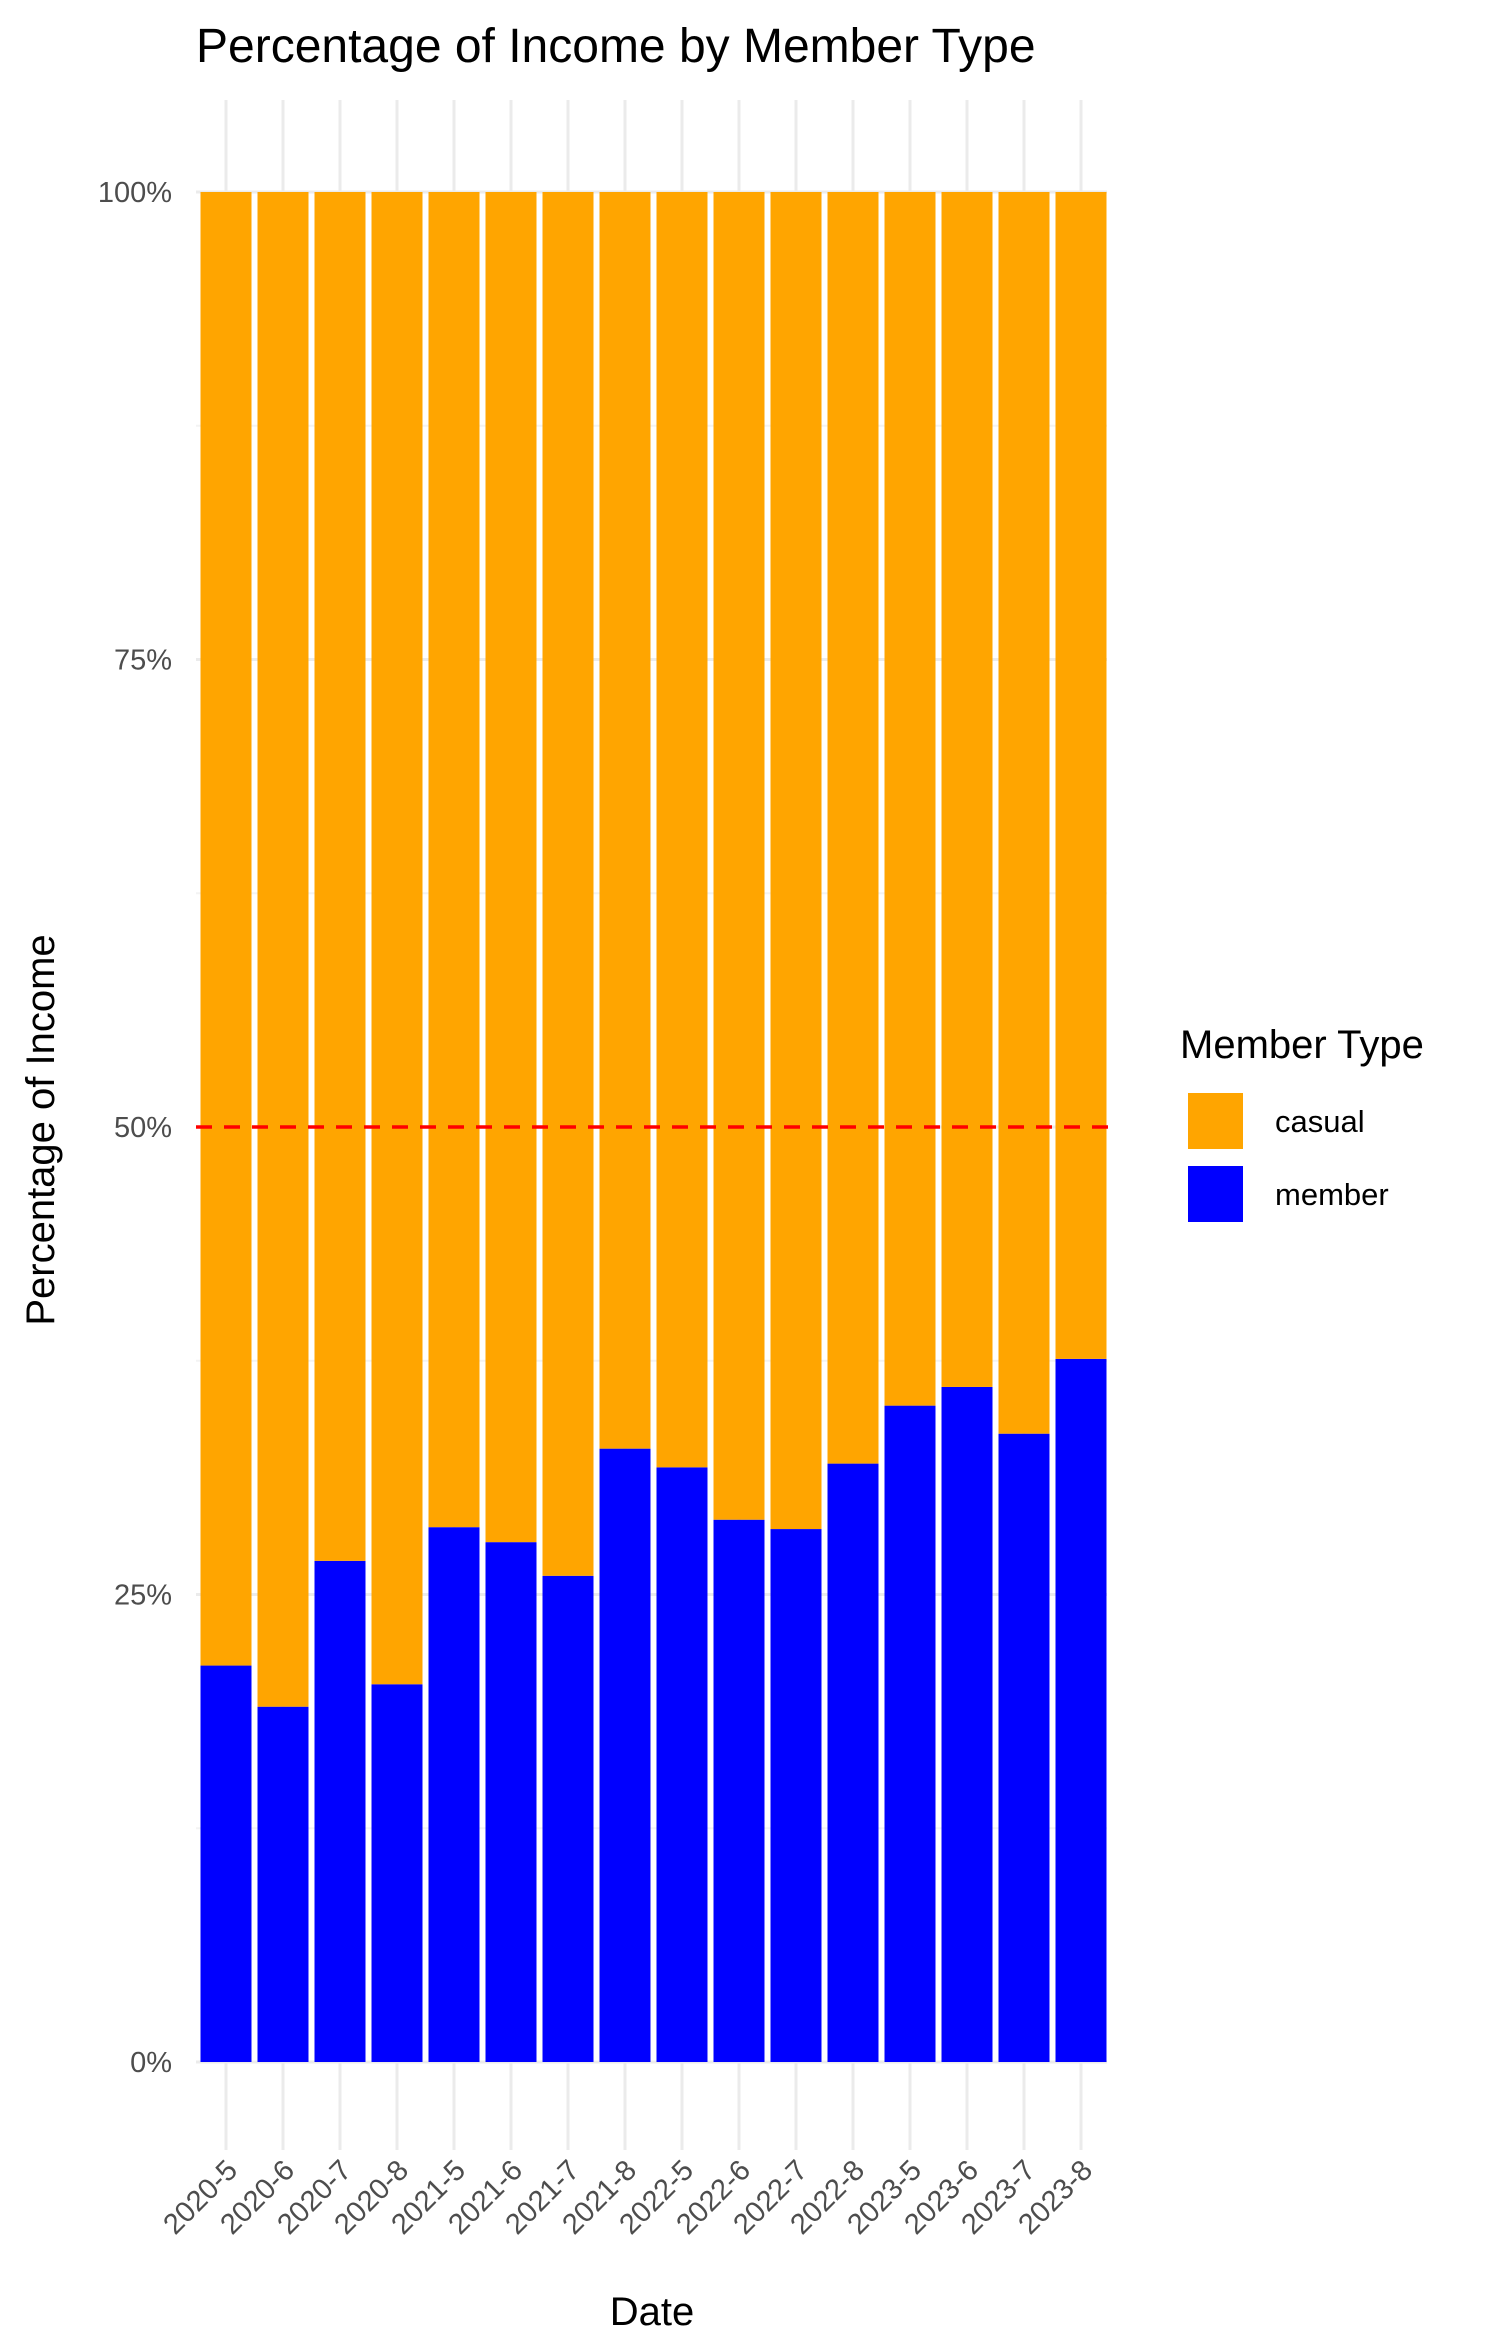 The image size is (1503, 2349). I want to click on y-tick-label: 25%, so click(143, 1596).